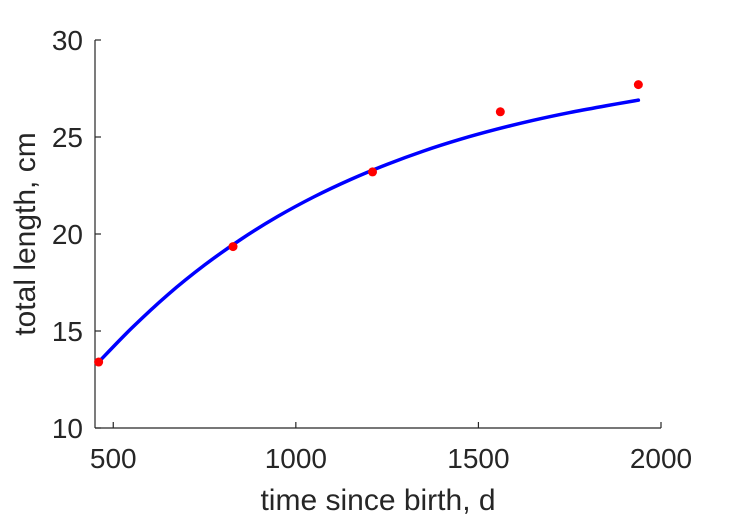  I want to click on y-tick-label: 15, so click(67, 331).